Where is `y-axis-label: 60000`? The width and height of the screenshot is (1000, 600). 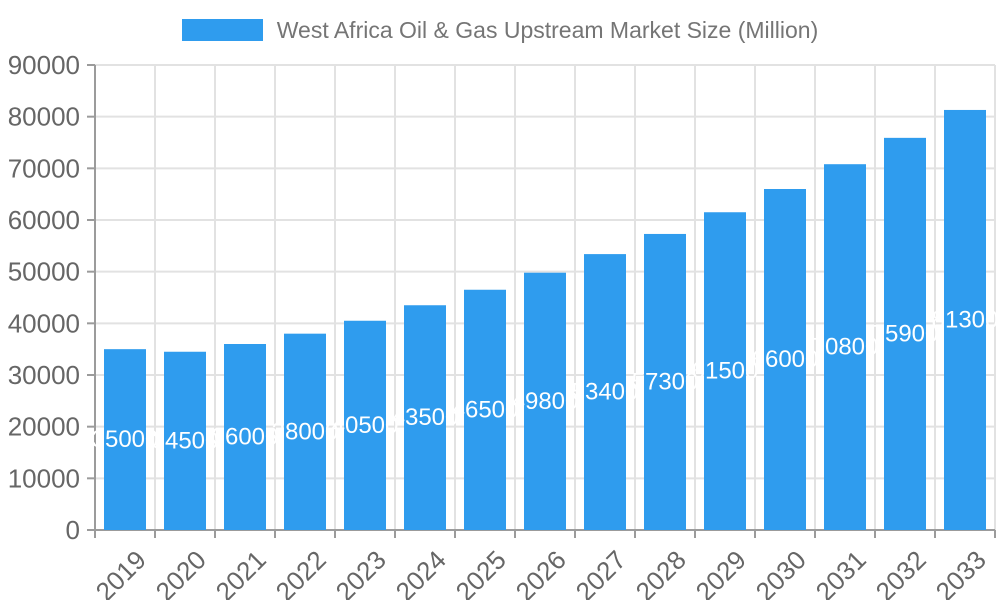 y-axis-label: 60000 is located at coordinates (44, 220).